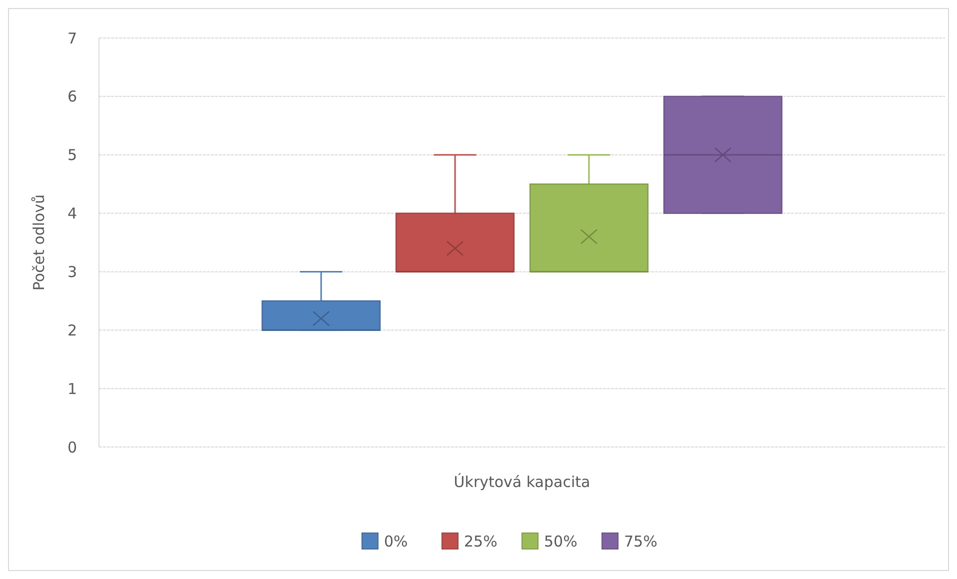 Image resolution: width=957 pixels, height=579 pixels. I want to click on legend-label: 50%, so click(561, 541).